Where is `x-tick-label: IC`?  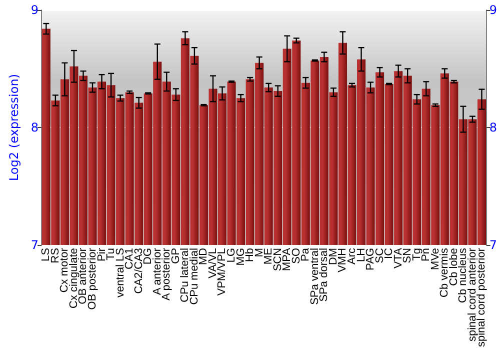
x-tick-label: IC is located at coordinates (389, 253).